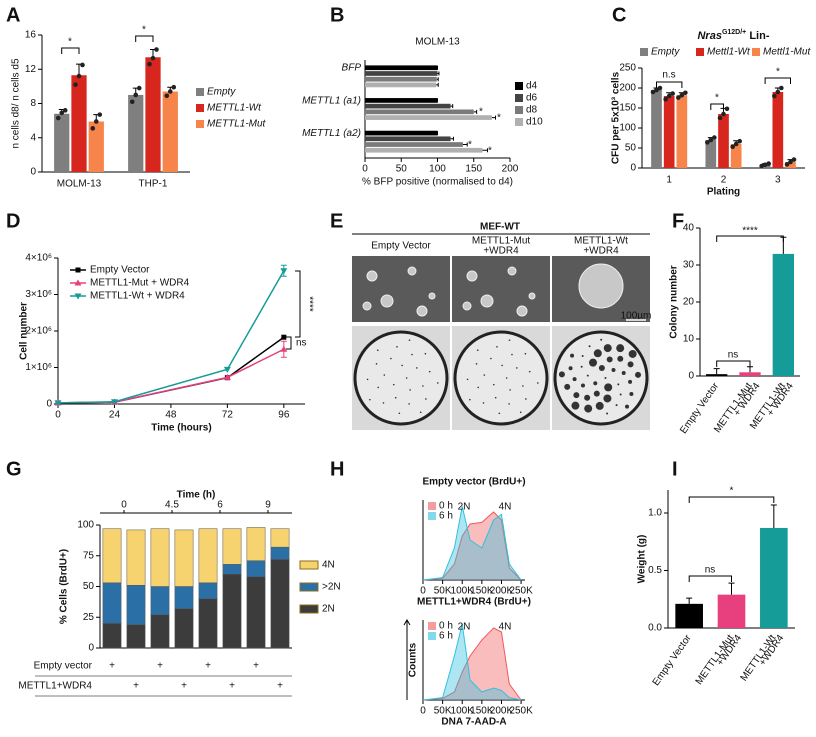 This screenshot has height=737, width=816. What do you see at coordinates (464, 507) in the screenshot?
I see `annotation: 2N` at bounding box center [464, 507].